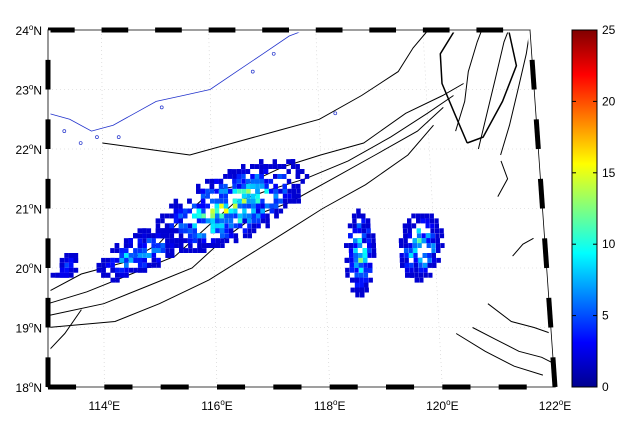 The image size is (640, 430). Describe the element at coordinates (217, 405) in the screenshot. I see `lon-label: 116oE` at that location.